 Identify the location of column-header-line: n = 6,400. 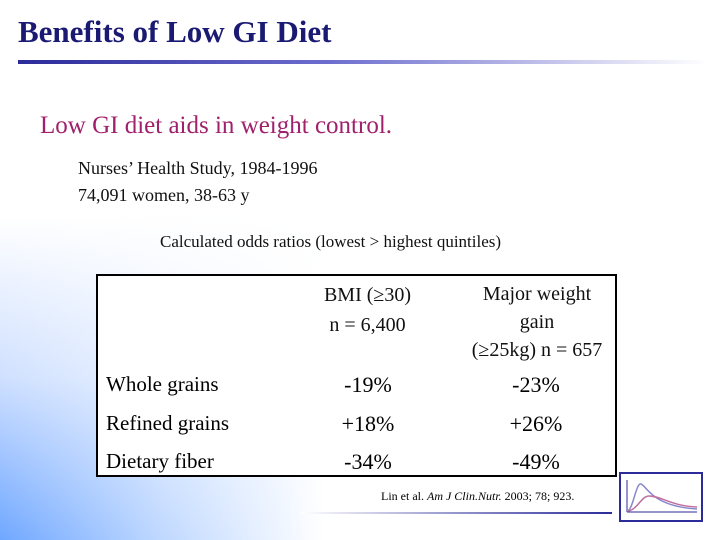
(367, 325).